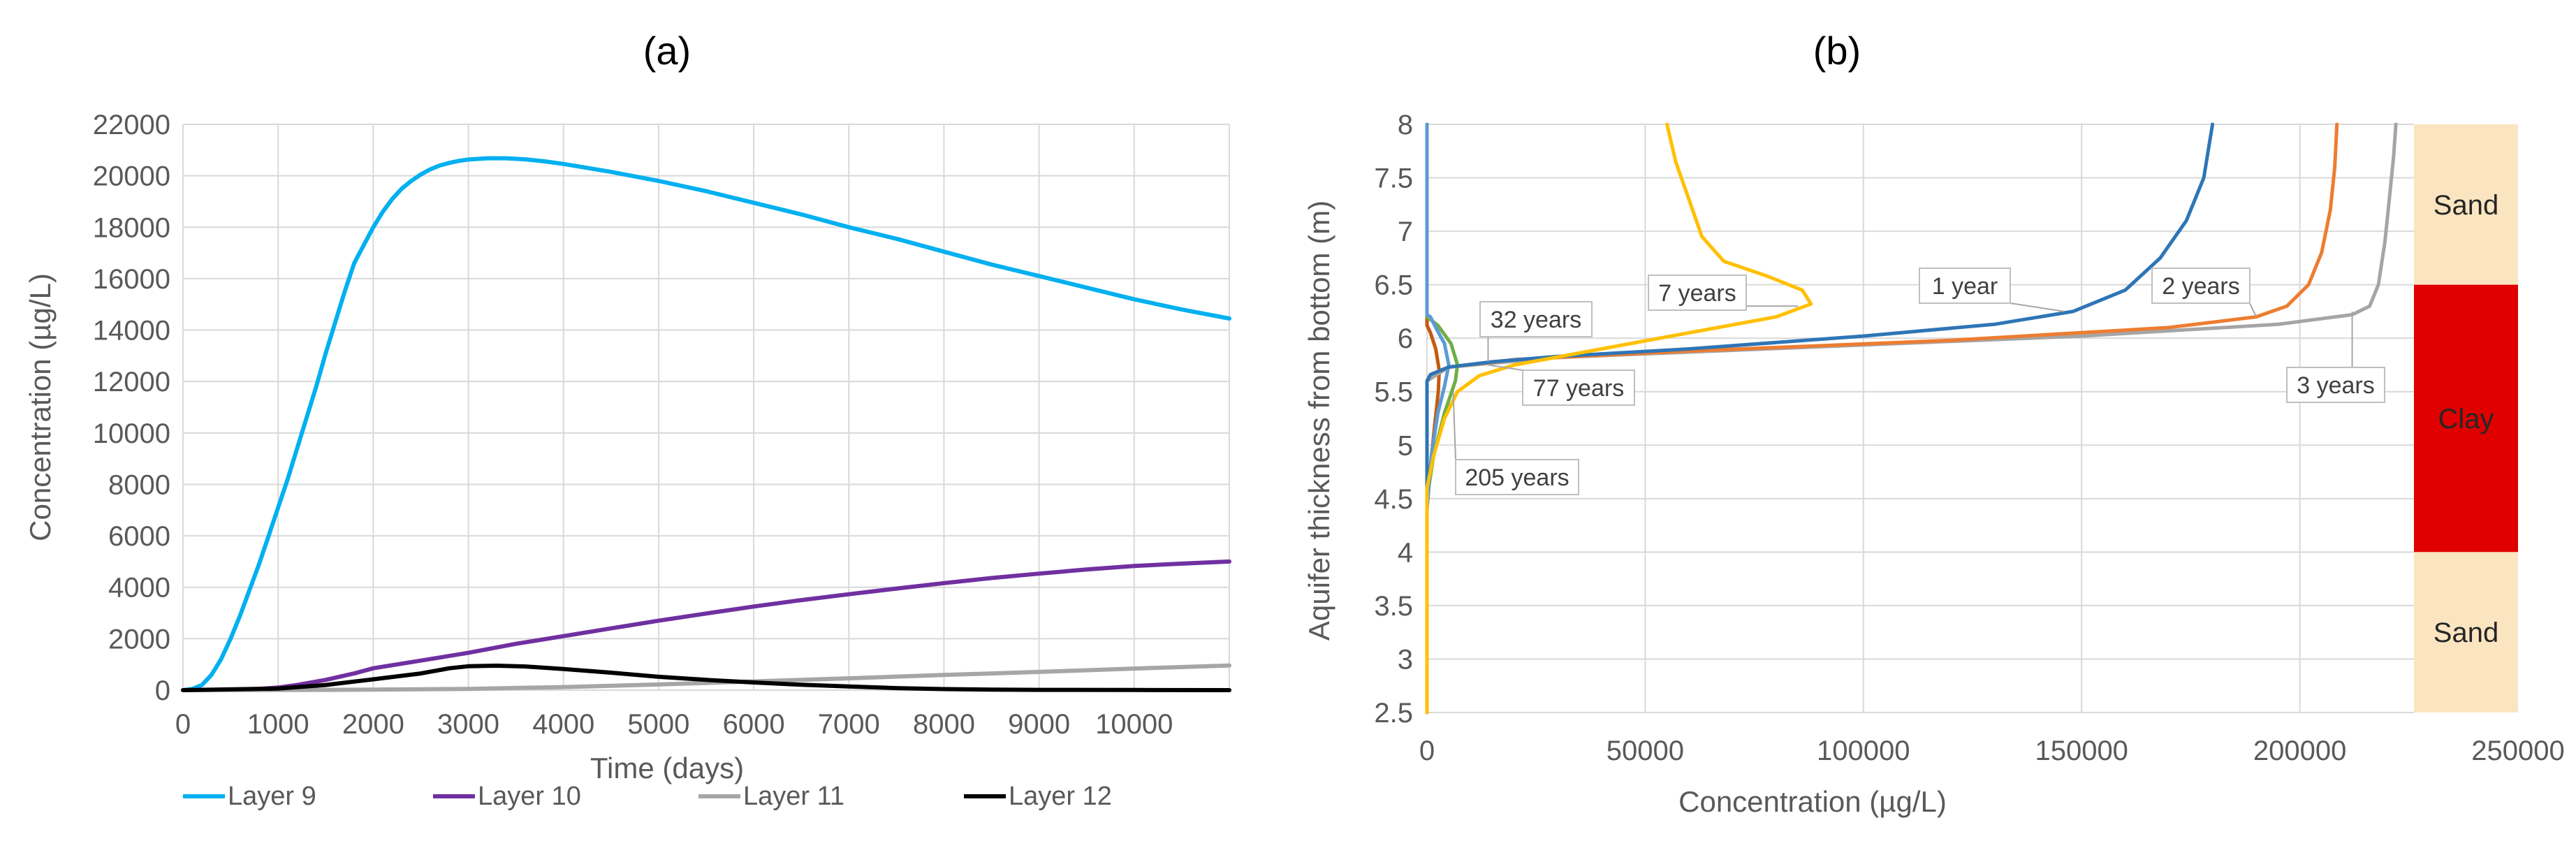 The height and width of the screenshot is (848, 2576). What do you see at coordinates (667, 51) in the screenshot?
I see `chart-a-title: (a)` at bounding box center [667, 51].